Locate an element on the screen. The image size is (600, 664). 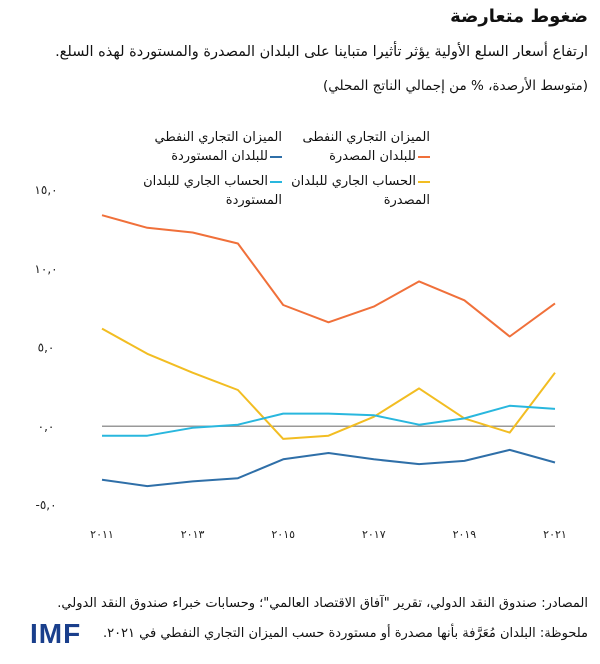
y-tick-label: ٠,٠ is located at coordinates (46, 426).